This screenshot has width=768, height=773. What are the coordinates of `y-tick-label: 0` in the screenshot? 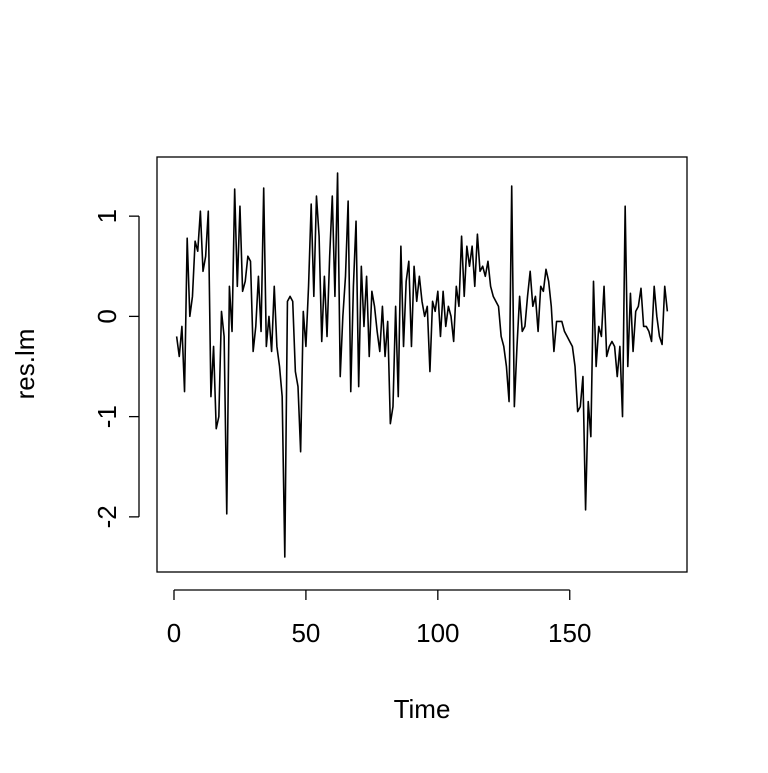 It's located at (107, 316).